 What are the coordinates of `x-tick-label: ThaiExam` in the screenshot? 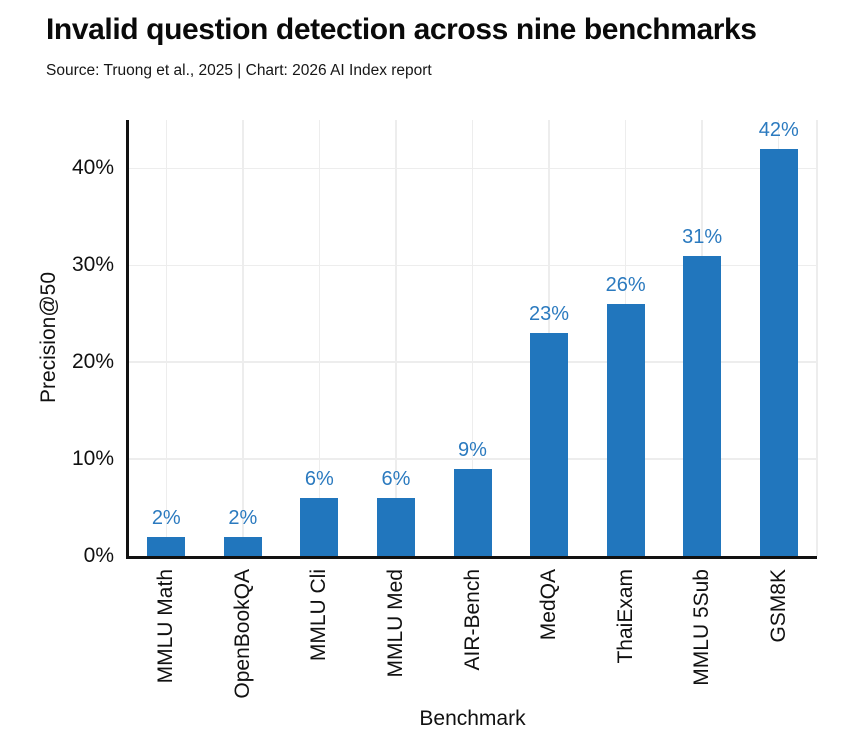 It's located at (625, 616).